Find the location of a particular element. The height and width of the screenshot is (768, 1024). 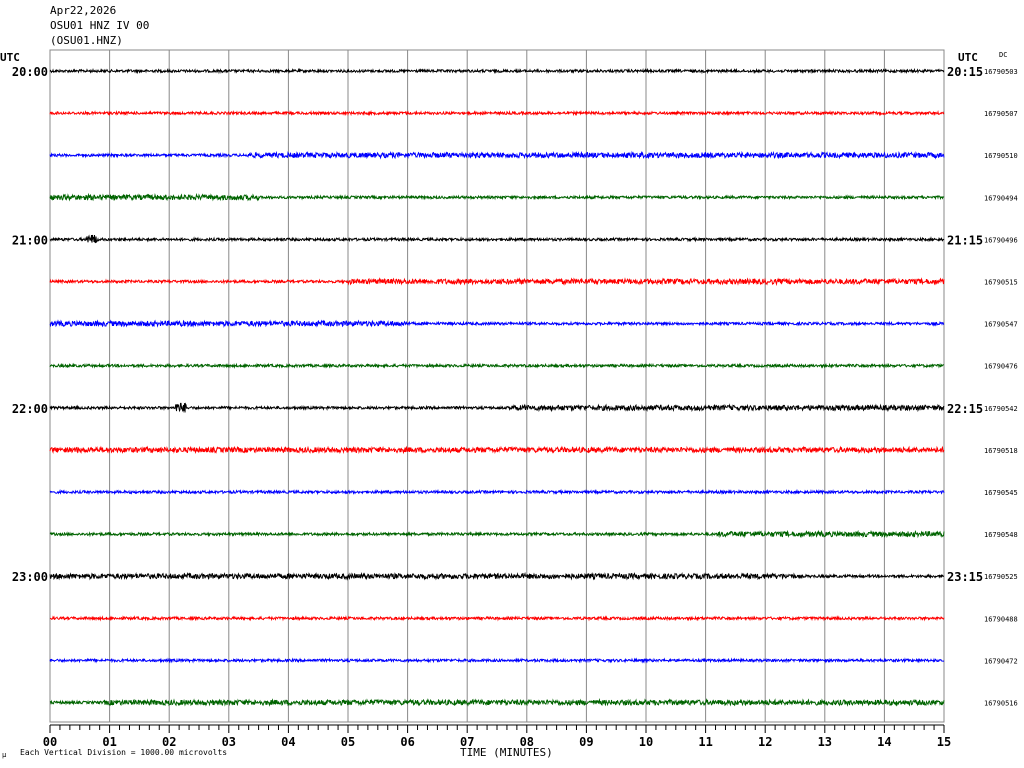

station-label: OSU01 HNZ IV 00 is located at coordinates (100, 25).